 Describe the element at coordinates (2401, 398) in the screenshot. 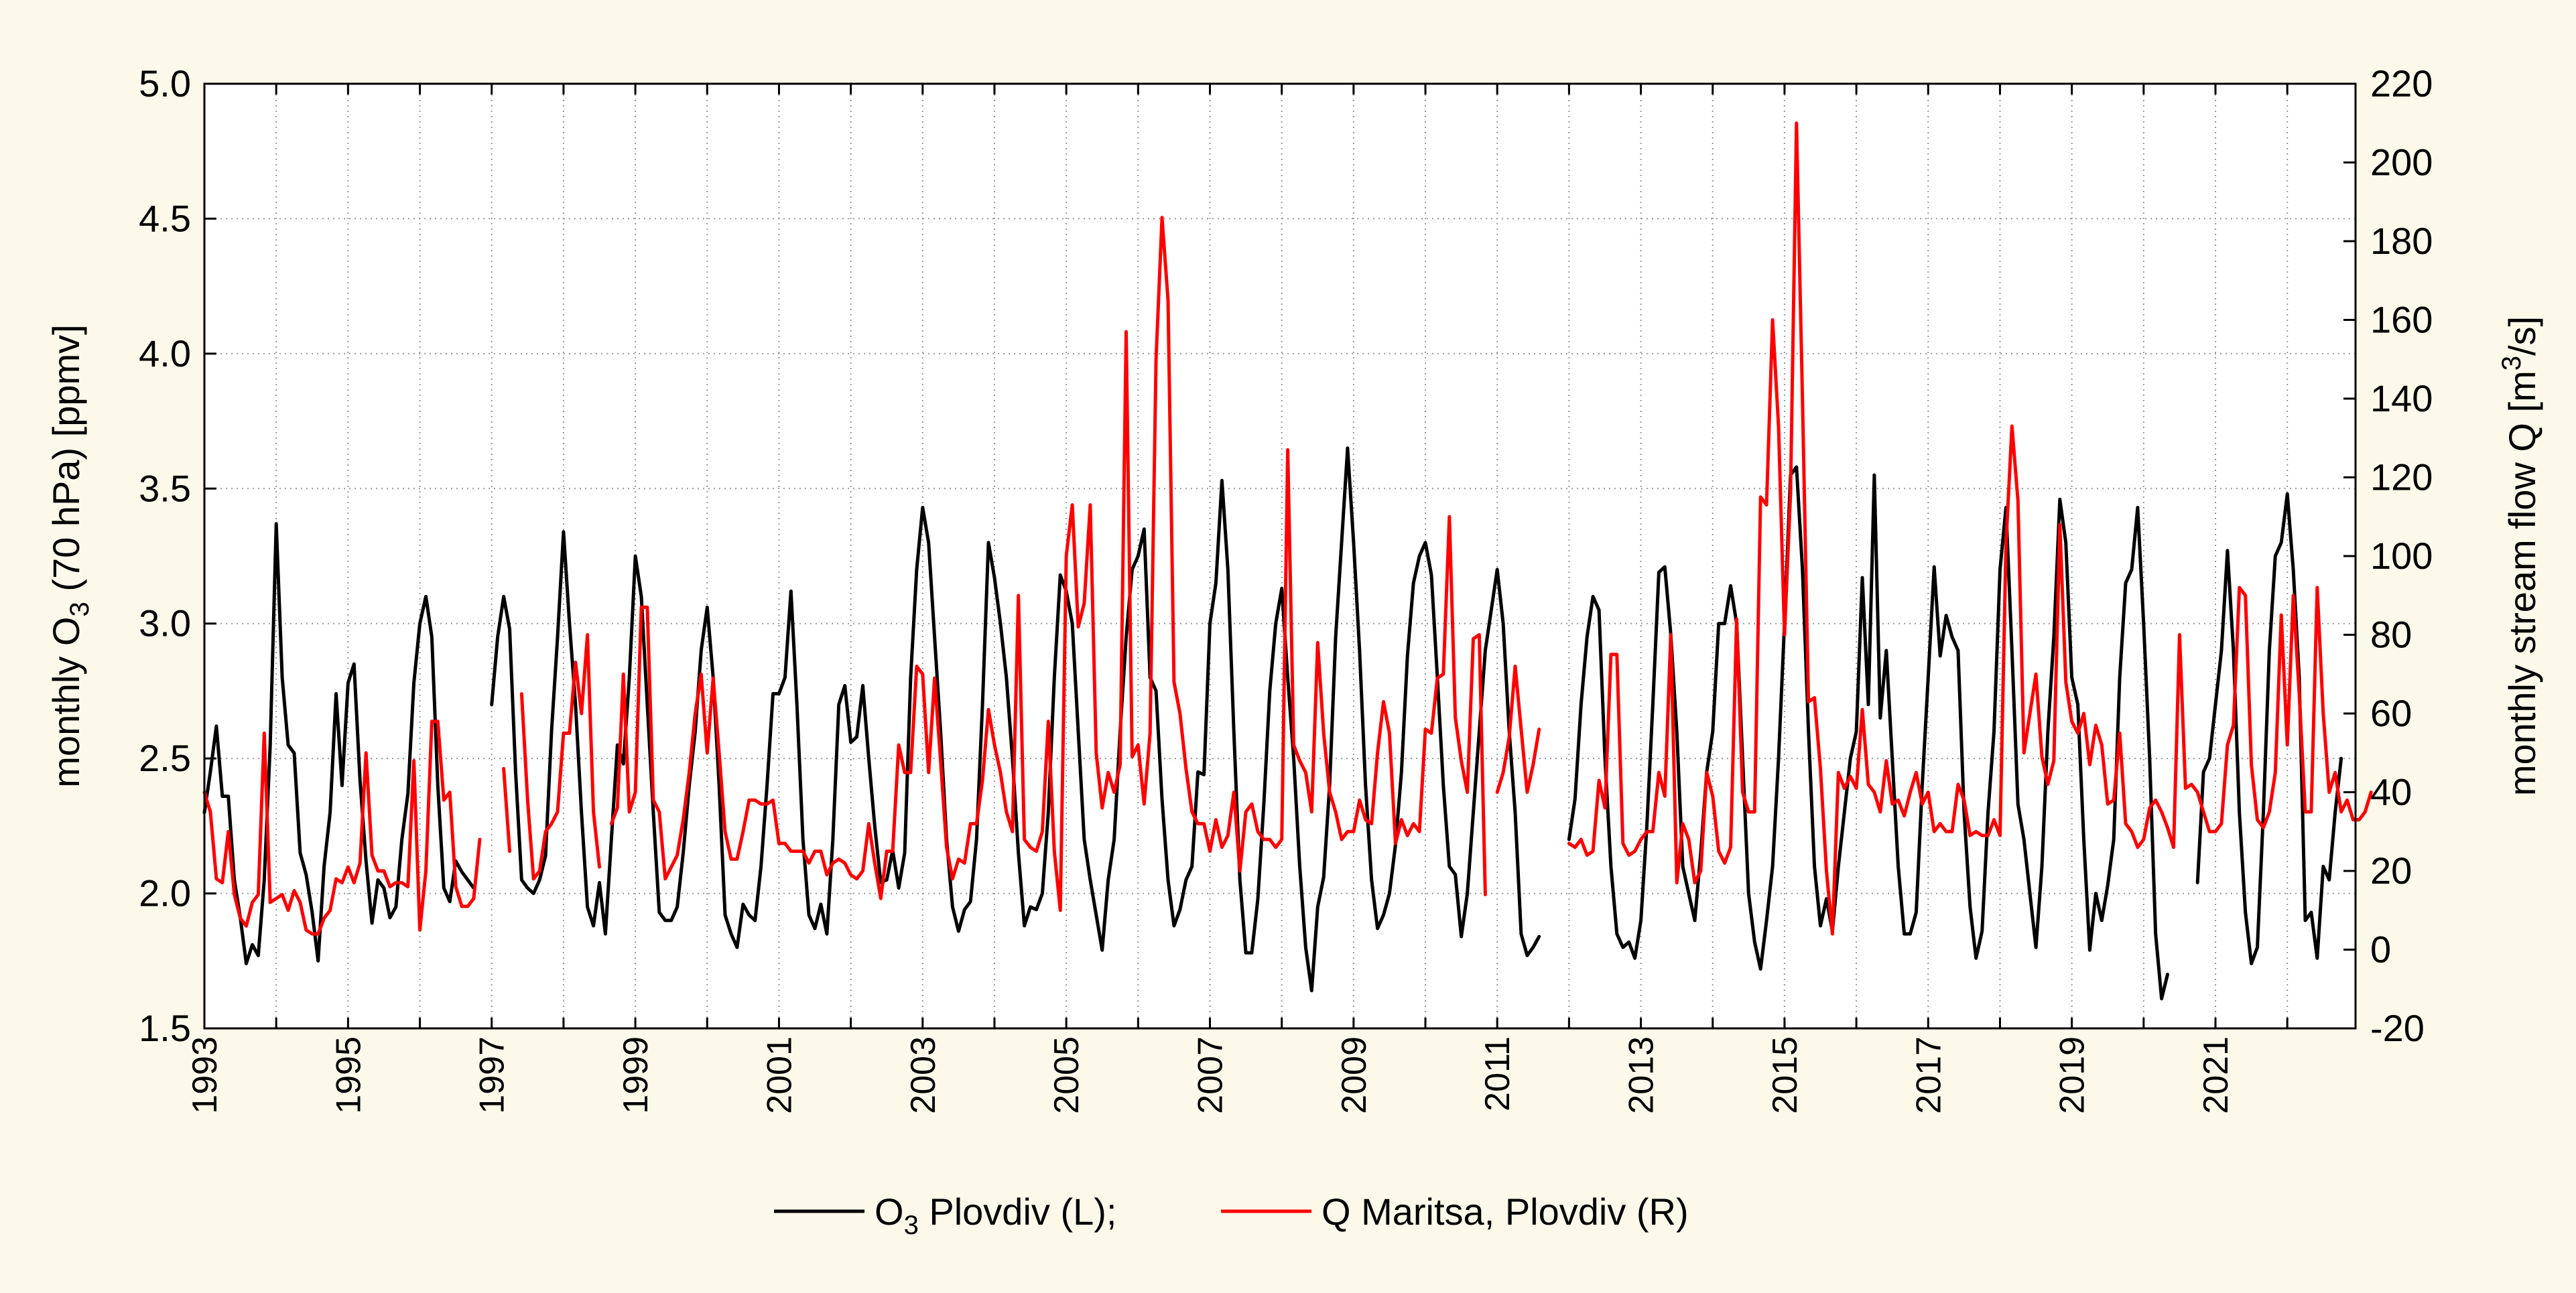

I see `y-tick-label-right: 140` at that location.